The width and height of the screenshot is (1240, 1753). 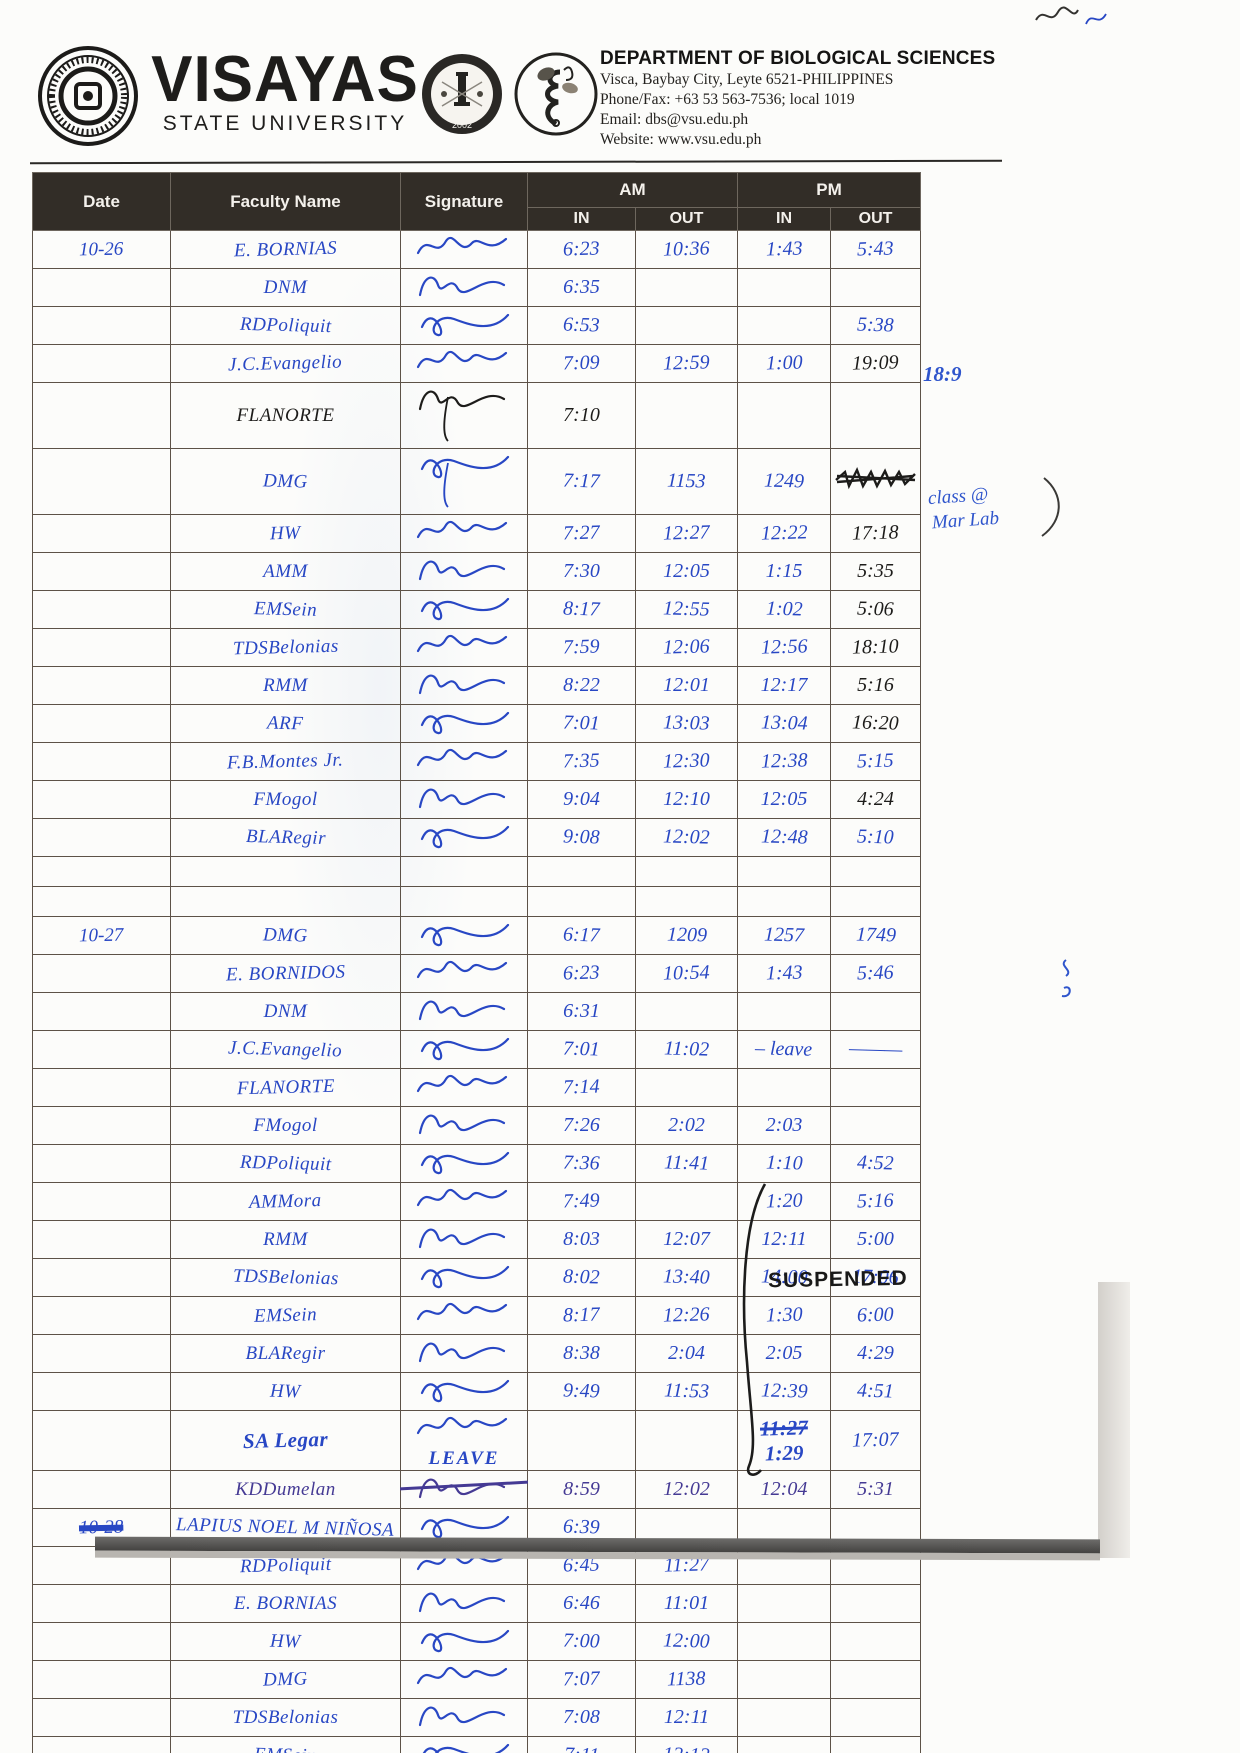 I want to click on pm-in-time: 12:04, so click(x=784, y=1489).